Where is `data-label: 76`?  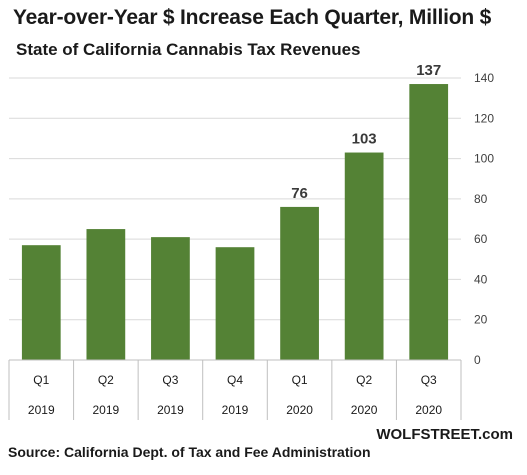
data-label: 76 is located at coordinates (299, 193).